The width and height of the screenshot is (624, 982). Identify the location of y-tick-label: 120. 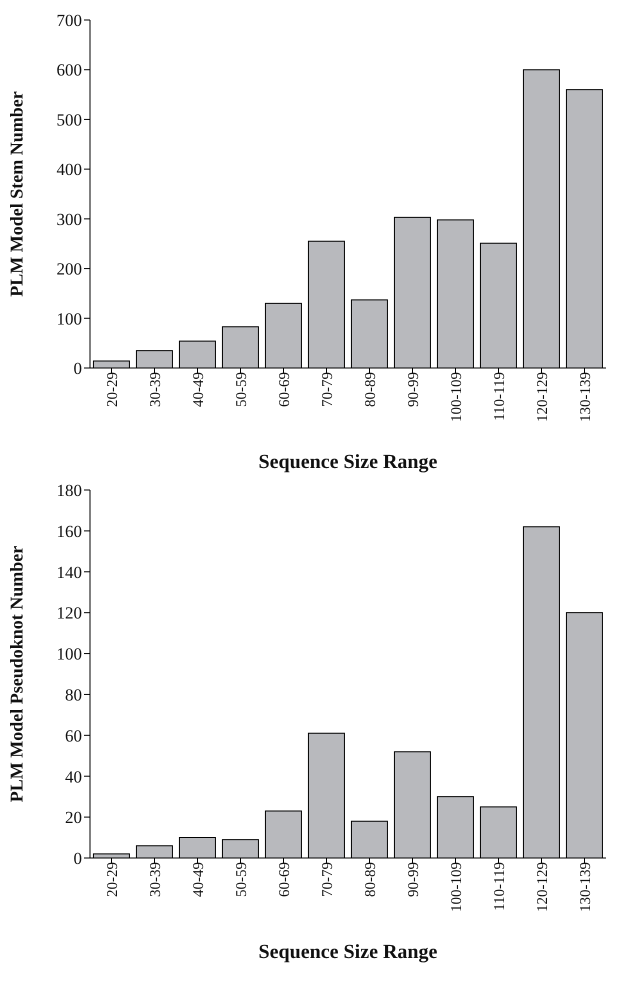
(69, 613).